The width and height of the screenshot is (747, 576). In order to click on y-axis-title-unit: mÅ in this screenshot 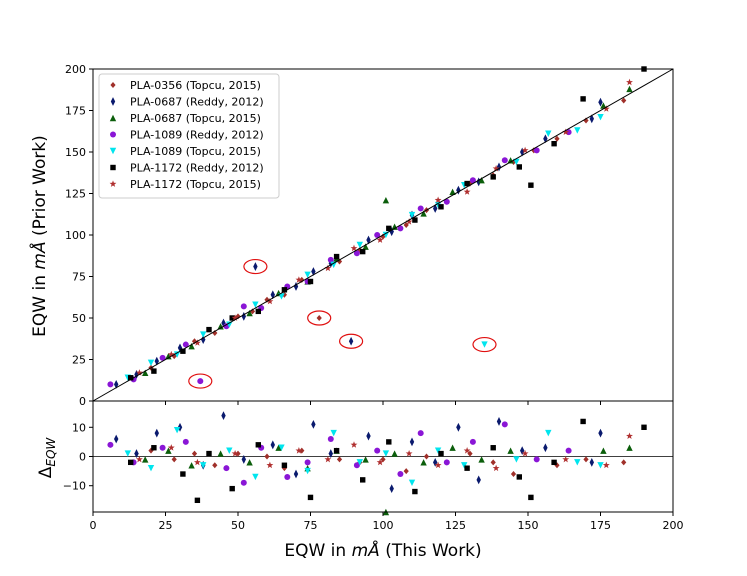, I will do `click(39, 255)`.